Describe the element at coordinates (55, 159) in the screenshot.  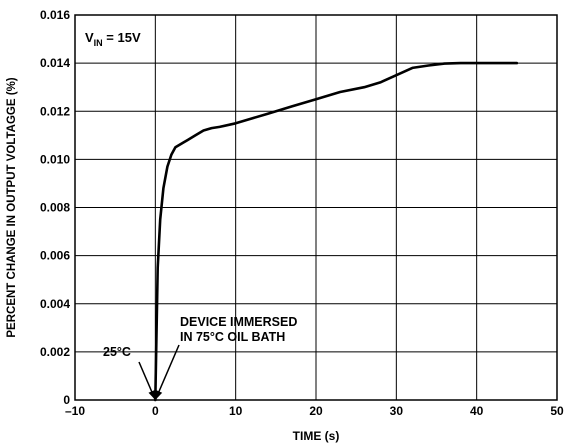
I see `y-tick-label: 0.010` at that location.